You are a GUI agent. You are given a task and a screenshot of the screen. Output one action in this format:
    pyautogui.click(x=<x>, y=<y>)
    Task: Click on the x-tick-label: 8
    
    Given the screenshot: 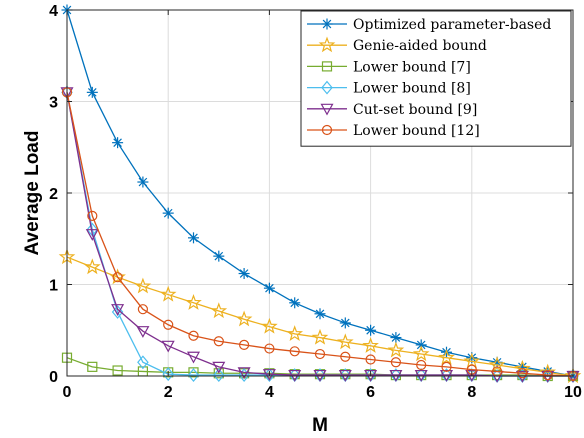 What is the action you would take?
    pyautogui.click(x=471, y=392)
    